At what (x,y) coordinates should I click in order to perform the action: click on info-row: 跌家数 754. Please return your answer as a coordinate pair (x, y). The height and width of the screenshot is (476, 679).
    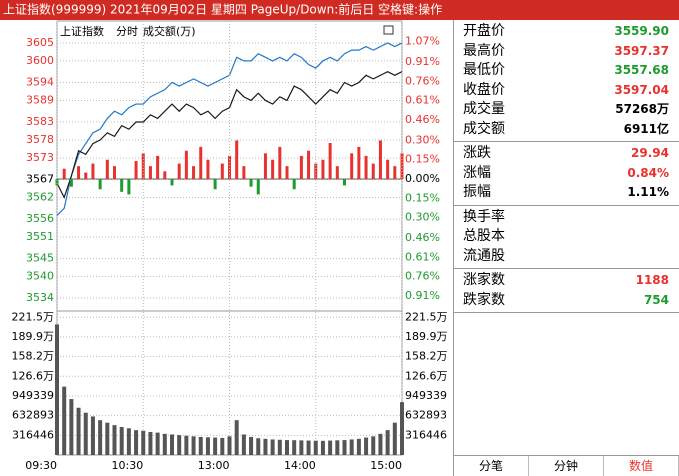
    Looking at the image, I should click on (566, 301).